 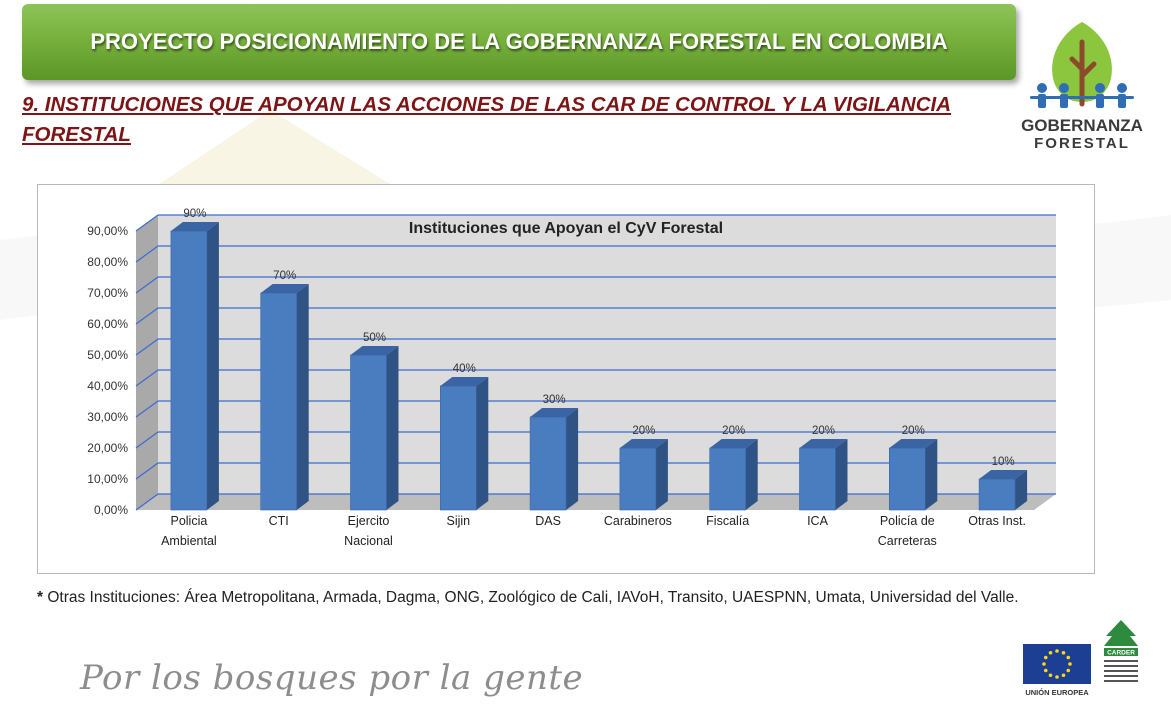 I want to click on footnote-marker: *, so click(x=40, y=597).